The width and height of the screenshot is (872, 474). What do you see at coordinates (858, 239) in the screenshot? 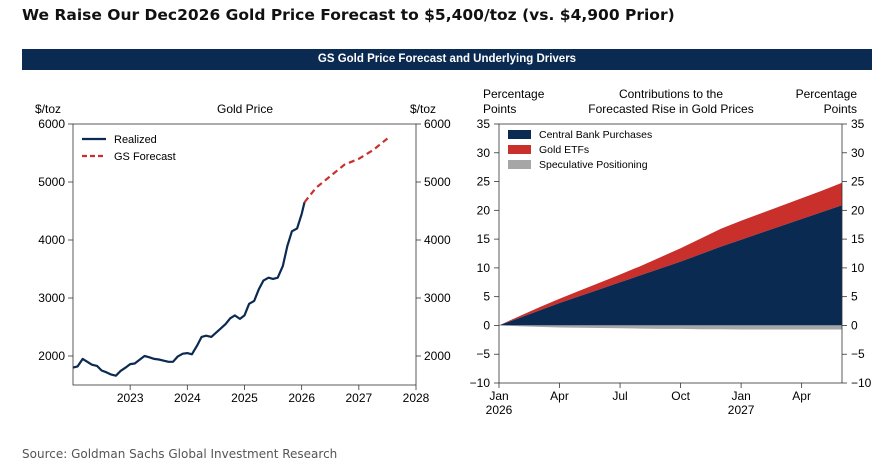
I see `right-ytick-label-right: 15` at bounding box center [858, 239].